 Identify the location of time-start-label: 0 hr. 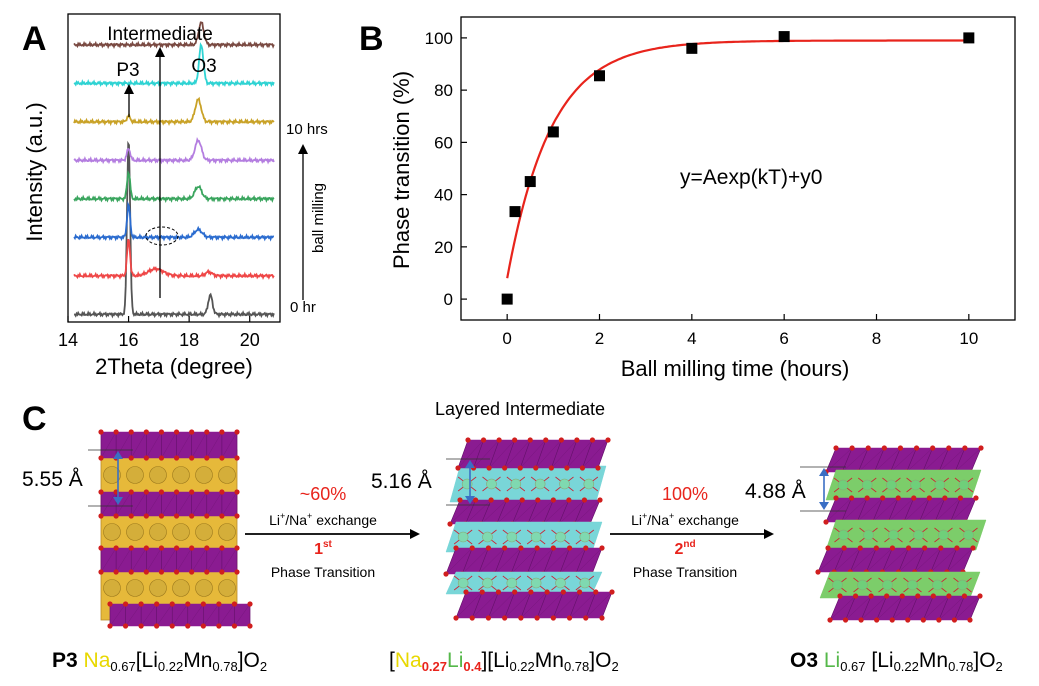
(303, 307).